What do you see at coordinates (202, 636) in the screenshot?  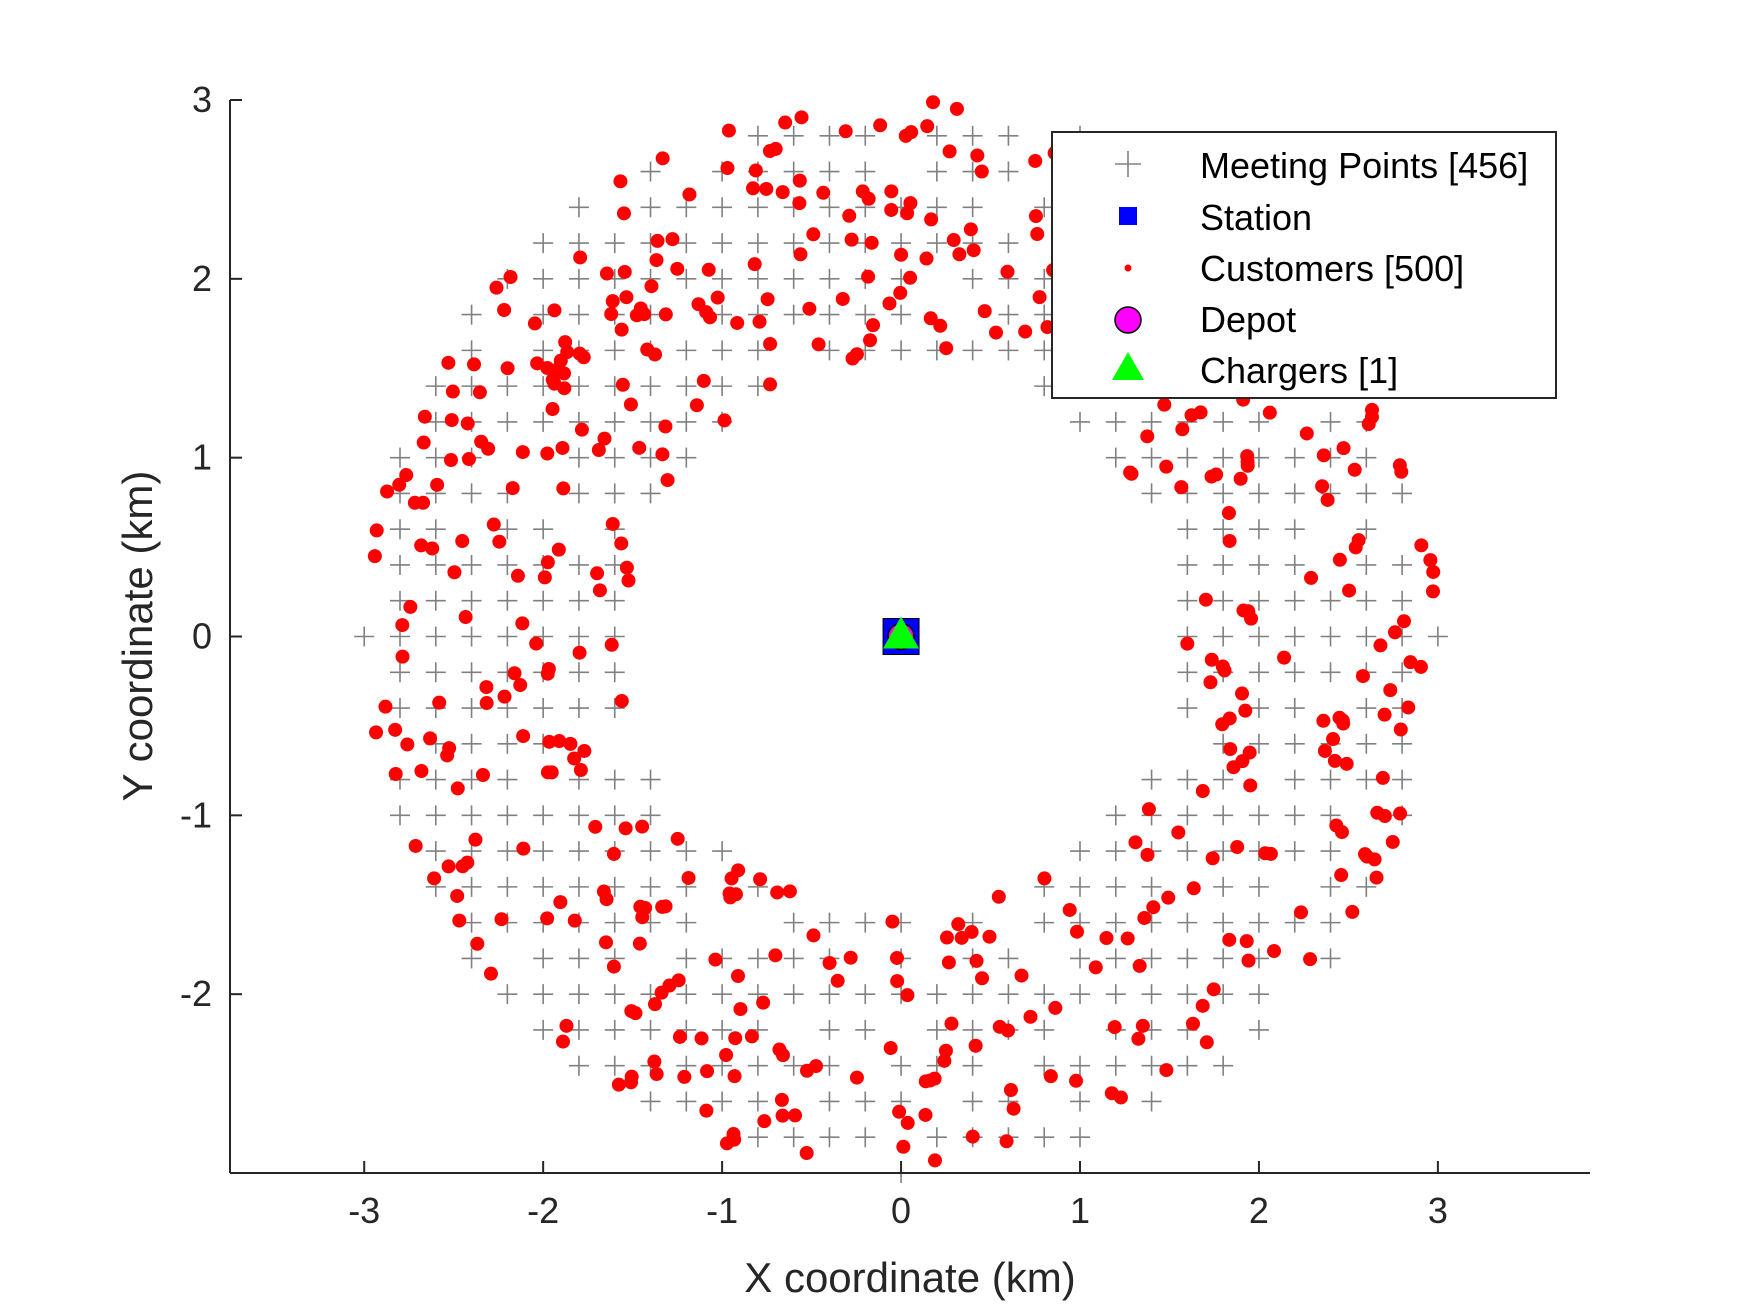 I see `y-tick-label: 0` at bounding box center [202, 636].